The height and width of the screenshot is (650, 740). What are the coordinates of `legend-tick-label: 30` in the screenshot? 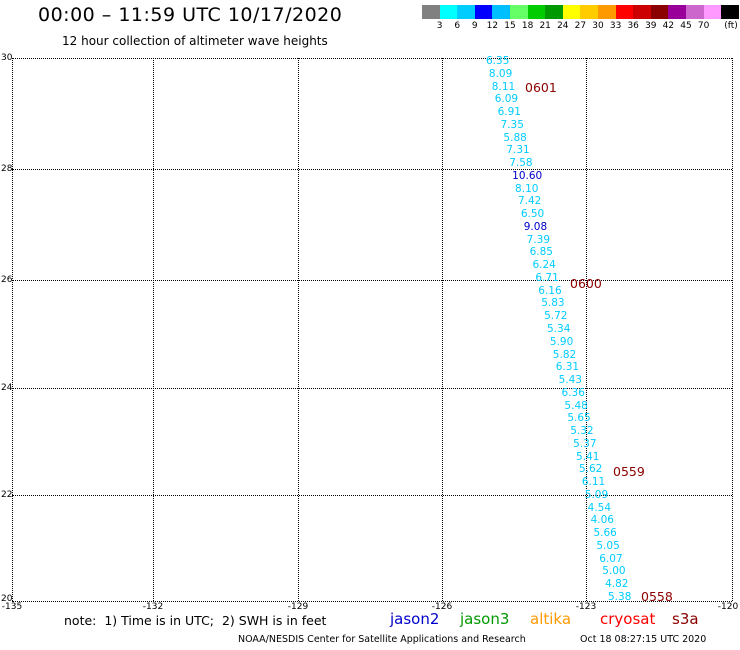 It's located at (598, 26).